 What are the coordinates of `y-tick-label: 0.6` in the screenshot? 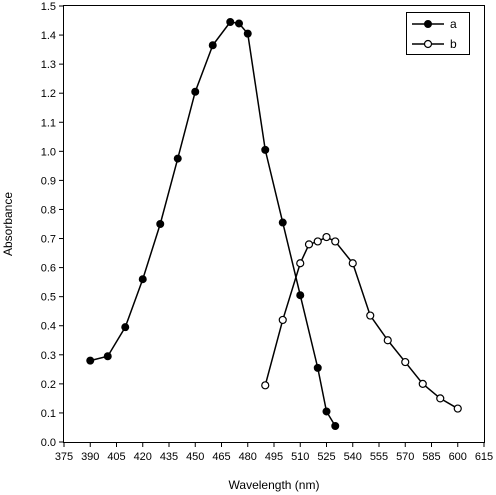 It's located at (48, 269).